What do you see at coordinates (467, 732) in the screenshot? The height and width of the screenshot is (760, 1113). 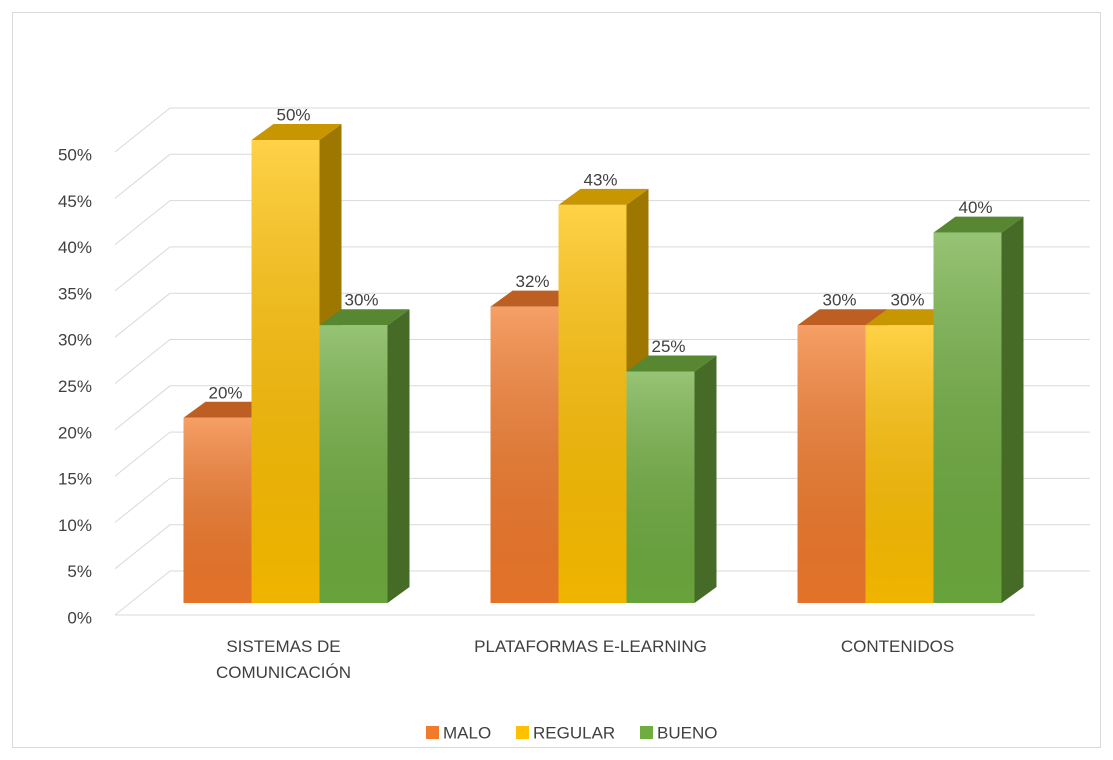 I see `legend-label: MALO` at bounding box center [467, 732].